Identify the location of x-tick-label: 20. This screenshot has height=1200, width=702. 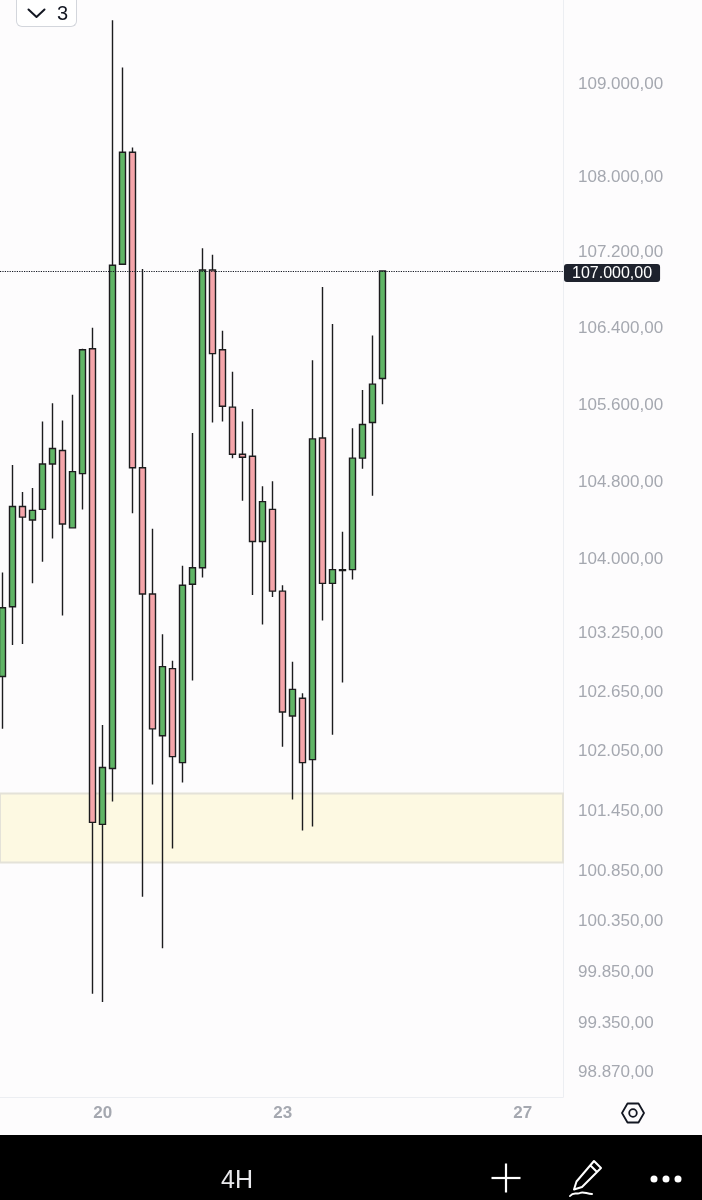
(103, 1112).